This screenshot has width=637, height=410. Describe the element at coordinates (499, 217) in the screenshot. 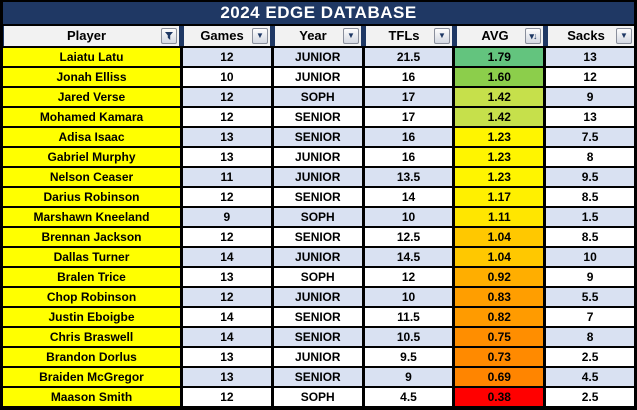

I see `avg-cell: 1.11` at that location.